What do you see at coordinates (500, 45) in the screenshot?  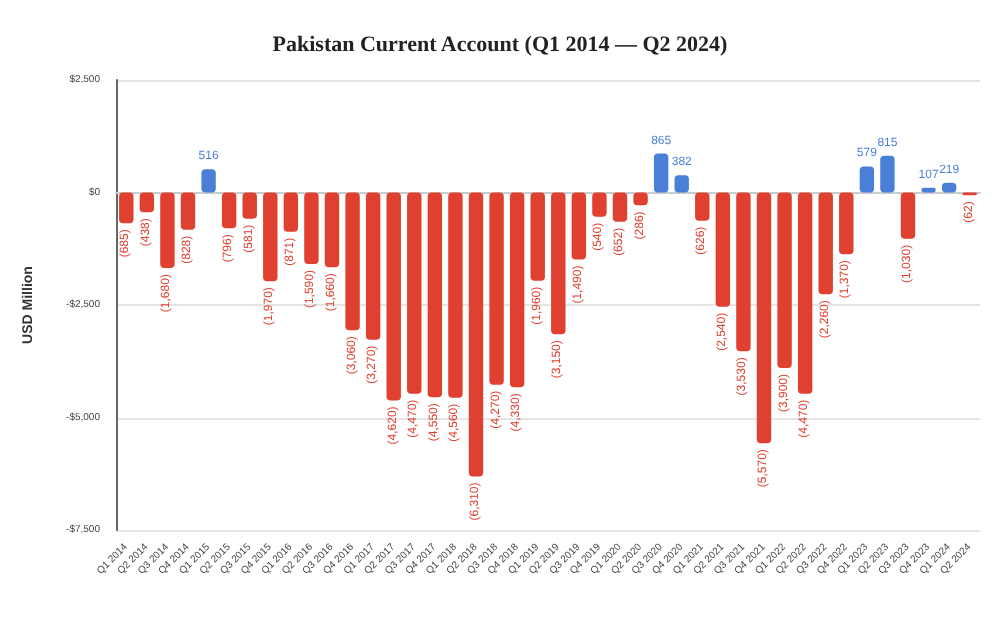 I see `chart-title: Pakistan Current Account (Q1 2014 — Q2 2024)` at bounding box center [500, 45].